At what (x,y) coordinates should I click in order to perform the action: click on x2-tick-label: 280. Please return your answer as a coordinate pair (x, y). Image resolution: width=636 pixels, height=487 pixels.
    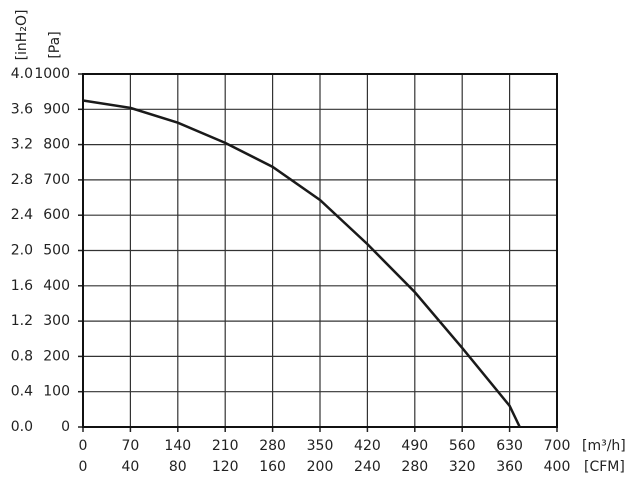
    Looking at the image, I should click on (414, 467).